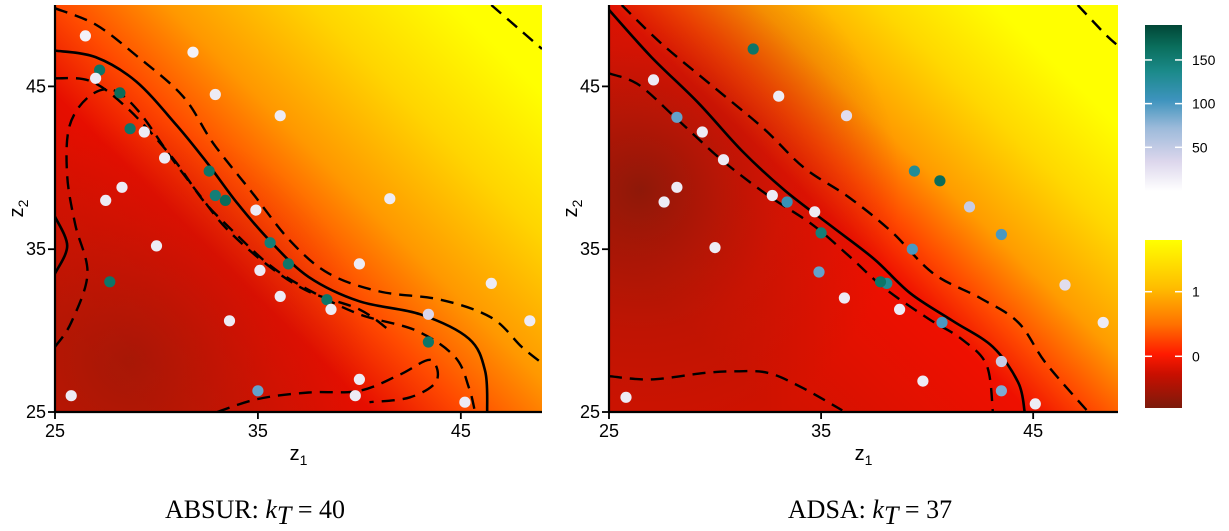 This screenshot has width=1229, height=531. Describe the element at coordinates (62, 245) in the screenshot. I see `contour-solid` at that location.